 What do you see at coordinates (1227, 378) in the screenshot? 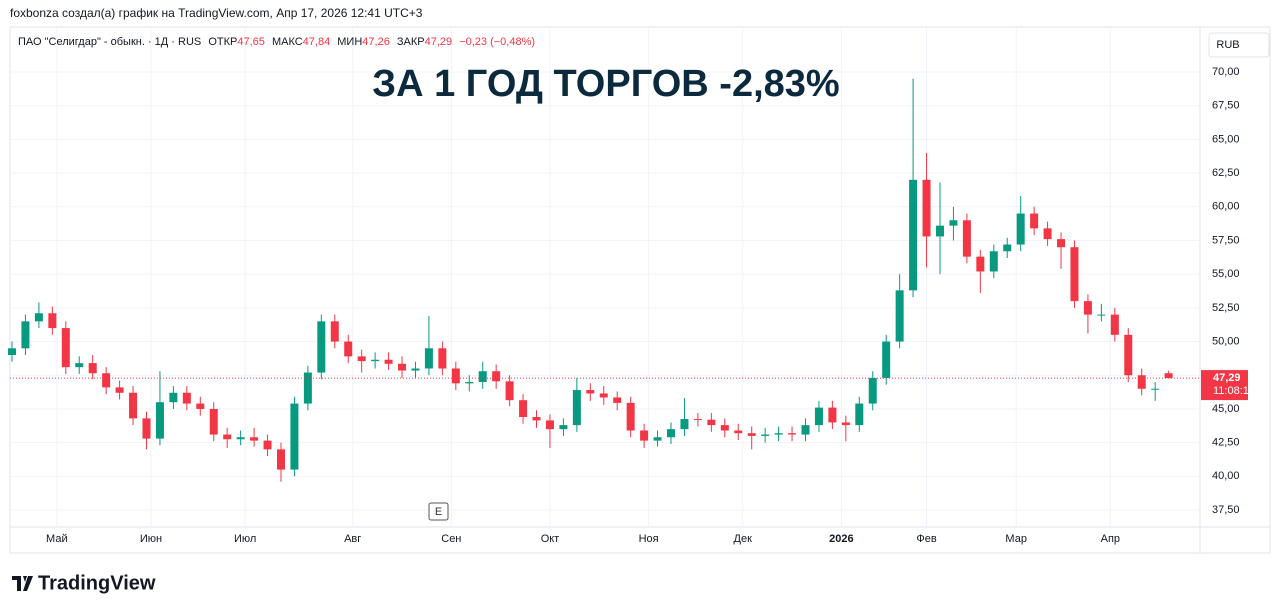
I see `price-tag-value: 47,29` at bounding box center [1227, 378].